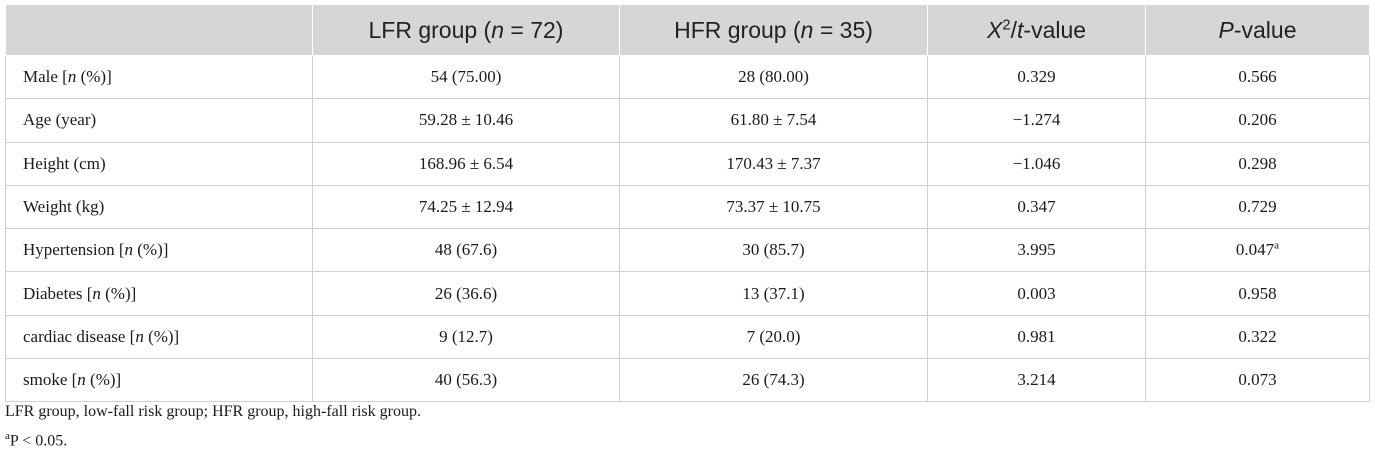 The height and width of the screenshot is (453, 1375). I want to click on cell-hfr-value: 170.43 ± 7.37, so click(773, 163).